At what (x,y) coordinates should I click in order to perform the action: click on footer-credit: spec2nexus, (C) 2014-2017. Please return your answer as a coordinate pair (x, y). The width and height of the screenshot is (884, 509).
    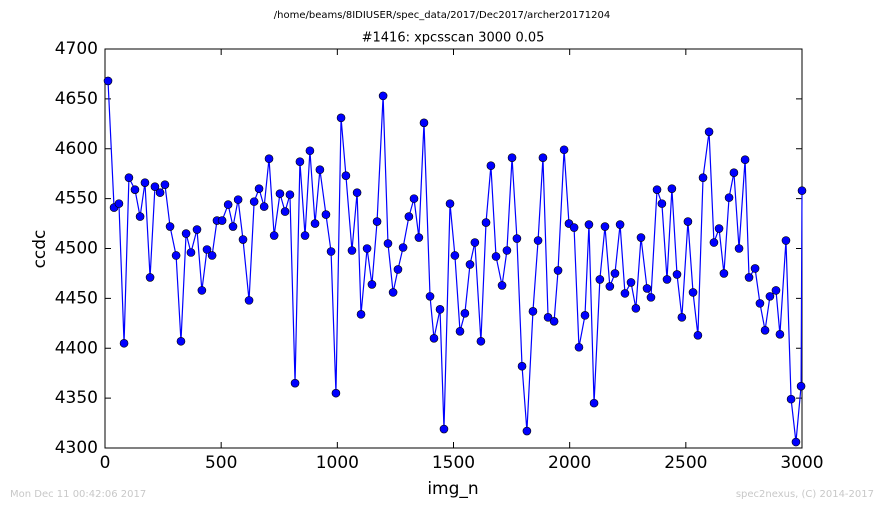
    Looking at the image, I should click on (805, 494).